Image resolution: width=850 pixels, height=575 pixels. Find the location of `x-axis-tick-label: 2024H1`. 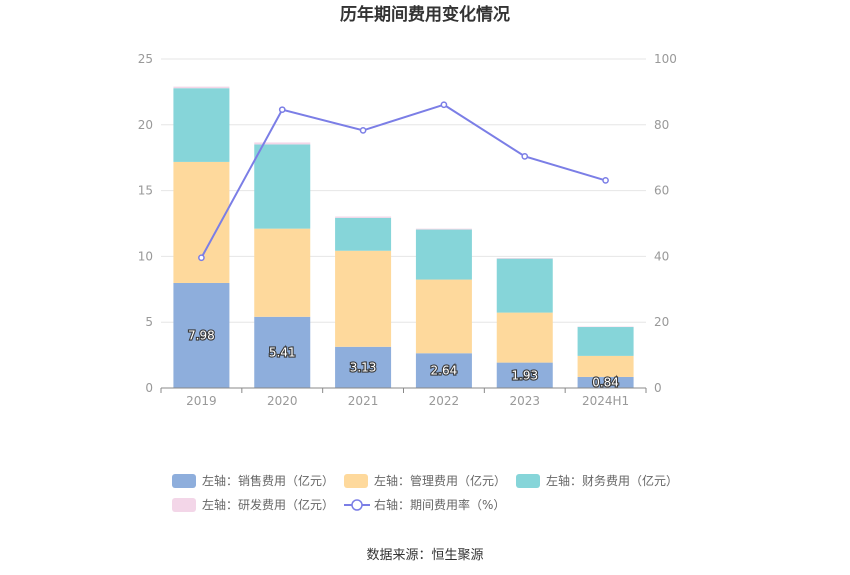

x-axis-tick-label: 2024H1 is located at coordinates (605, 401).